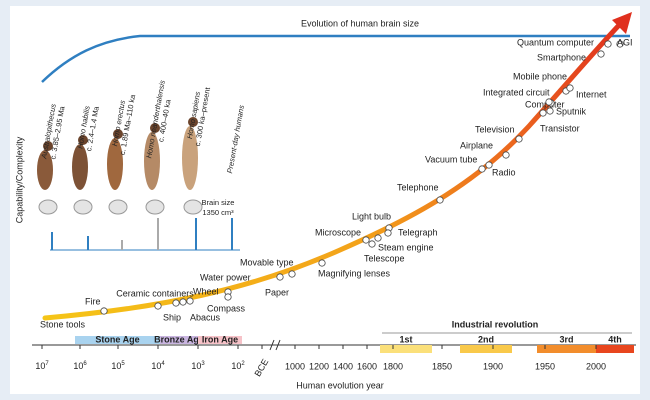 The image size is (650, 400). I want to click on milestone-label: Airplane, so click(476, 145).